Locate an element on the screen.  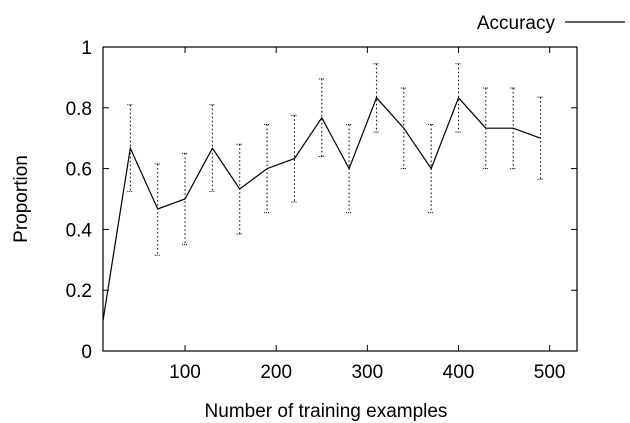
y-tick-label: 0.6 is located at coordinates (79, 170).